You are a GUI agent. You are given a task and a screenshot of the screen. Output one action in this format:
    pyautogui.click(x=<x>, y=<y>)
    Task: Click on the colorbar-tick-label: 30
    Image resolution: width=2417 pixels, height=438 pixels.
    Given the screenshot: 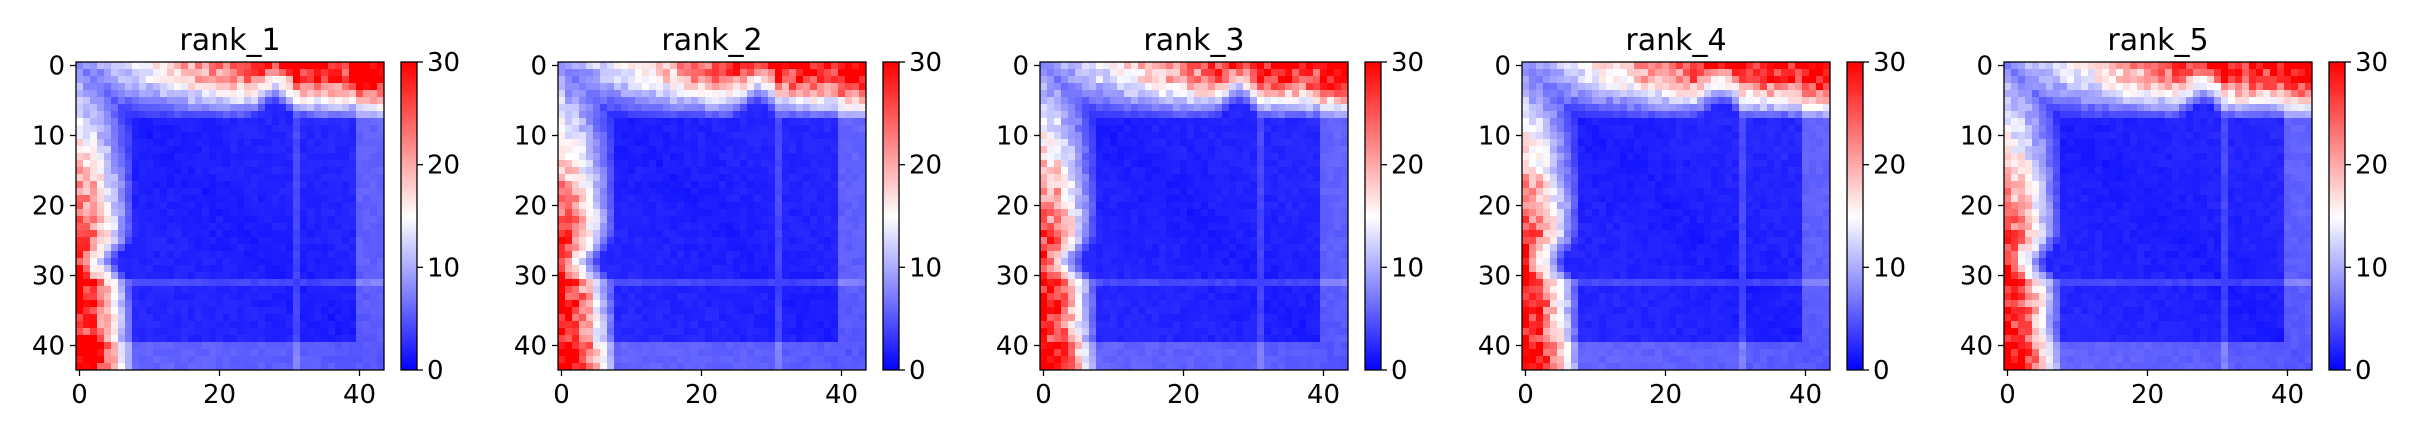 What is the action you would take?
    pyautogui.click(x=443, y=63)
    